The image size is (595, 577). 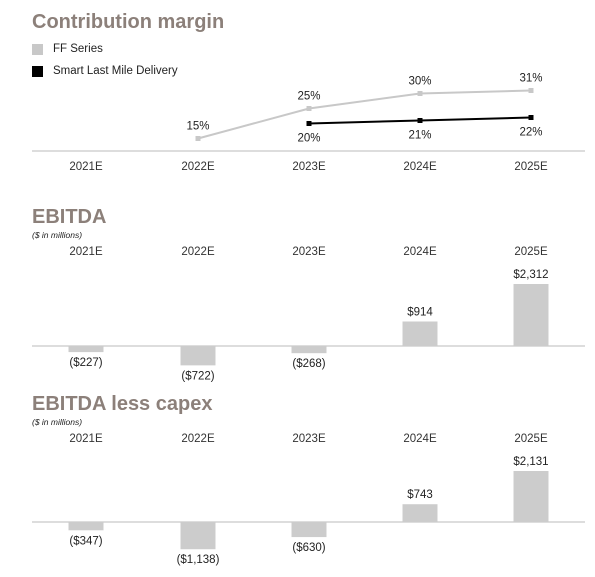 What do you see at coordinates (198, 138) in the screenshot?
I see `point-ff-series-2022e` at bounding box center [198, 138].